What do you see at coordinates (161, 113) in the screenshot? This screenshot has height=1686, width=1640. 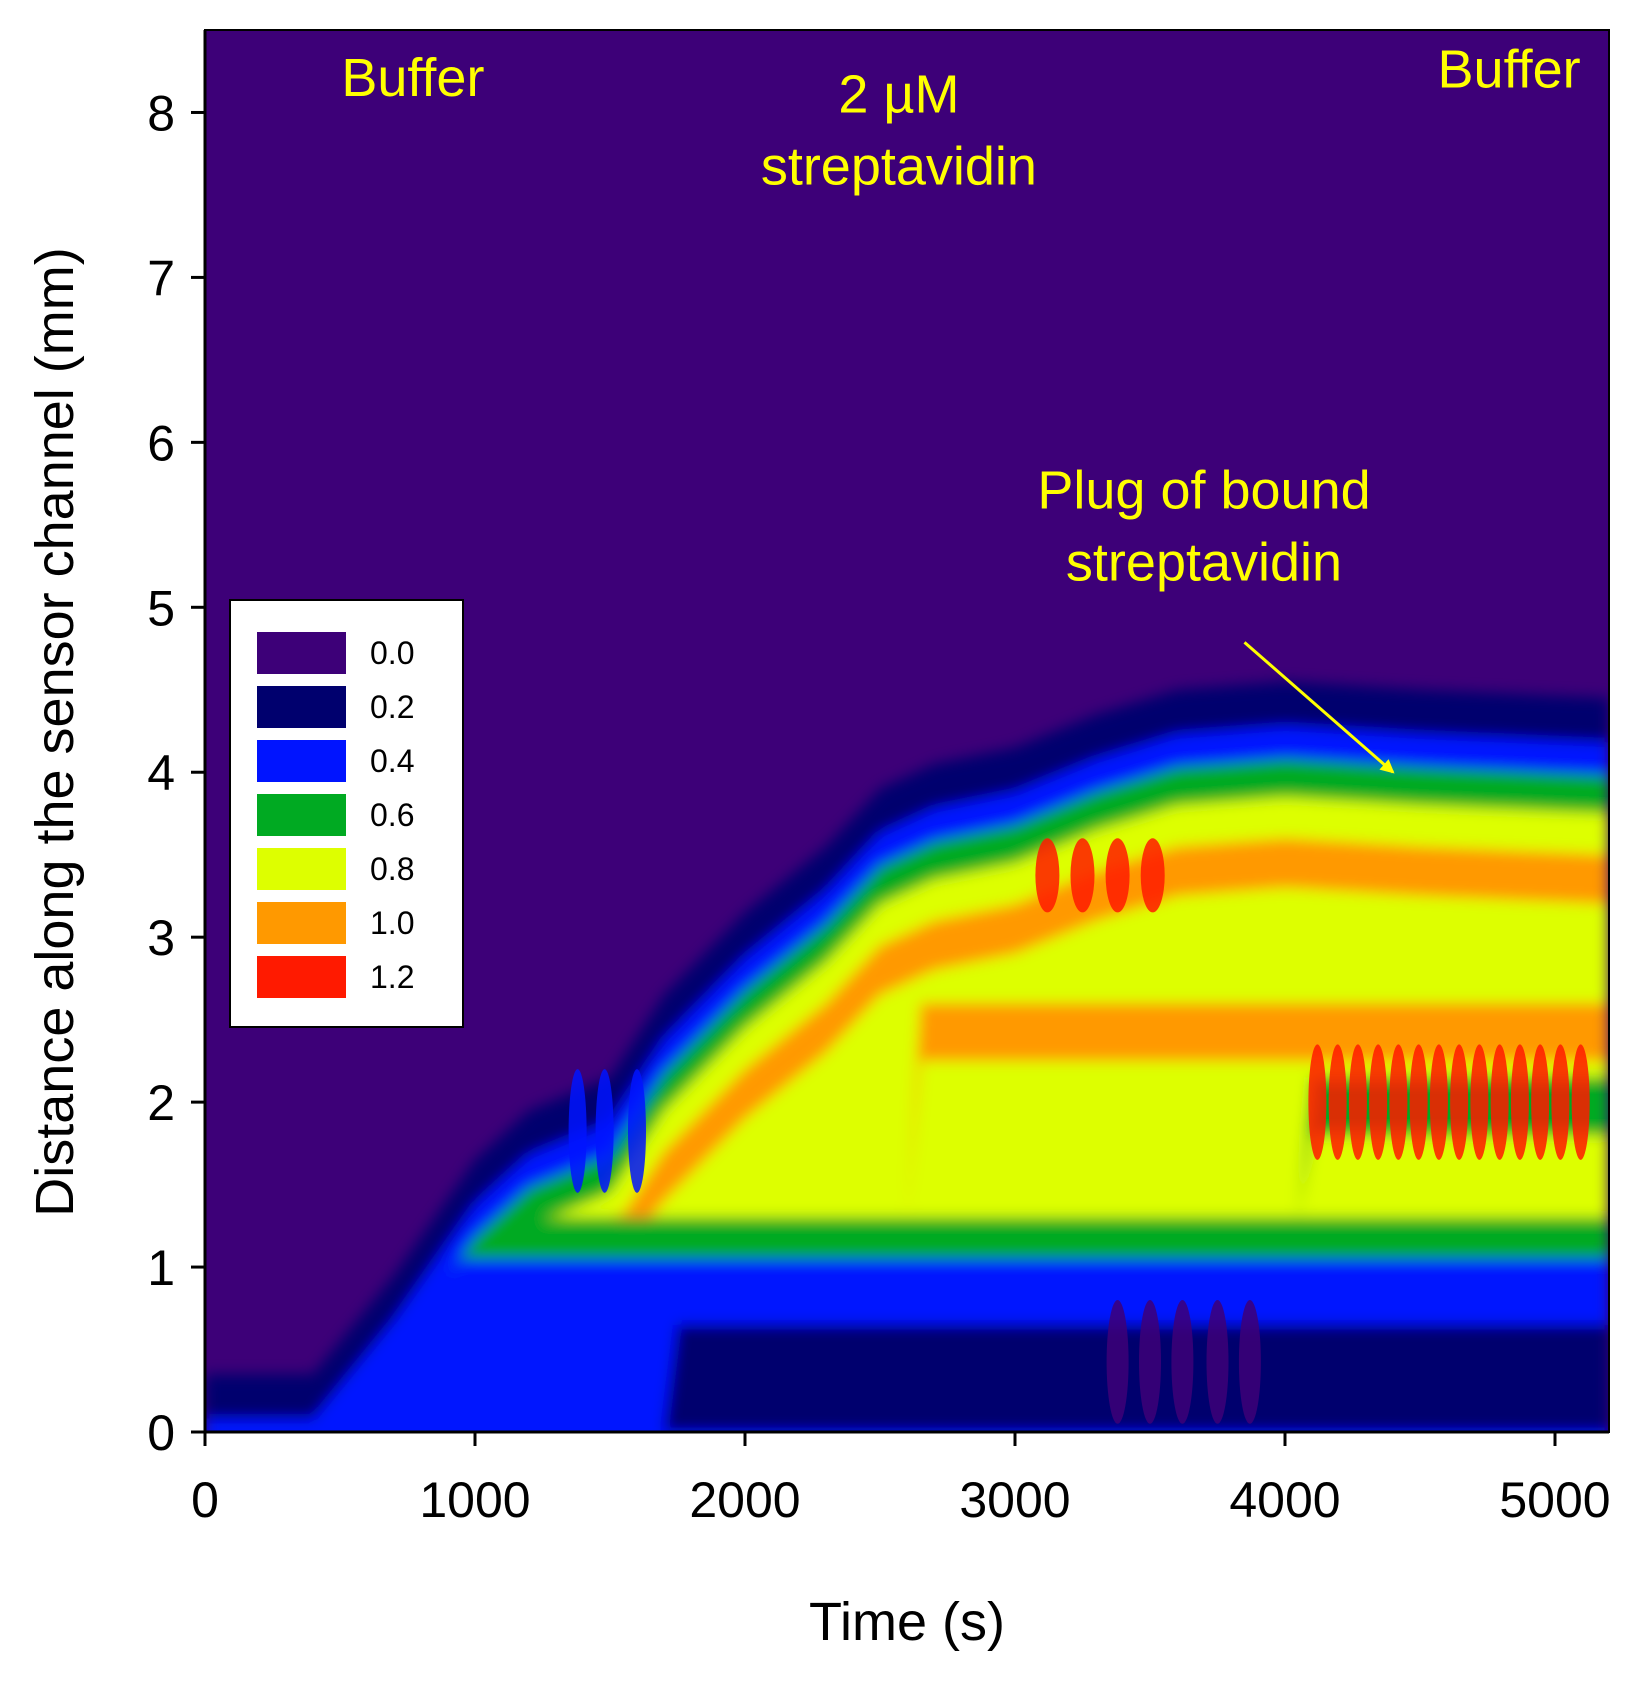 I see `y-tick-label: 8` at bounding box center [161, 113].